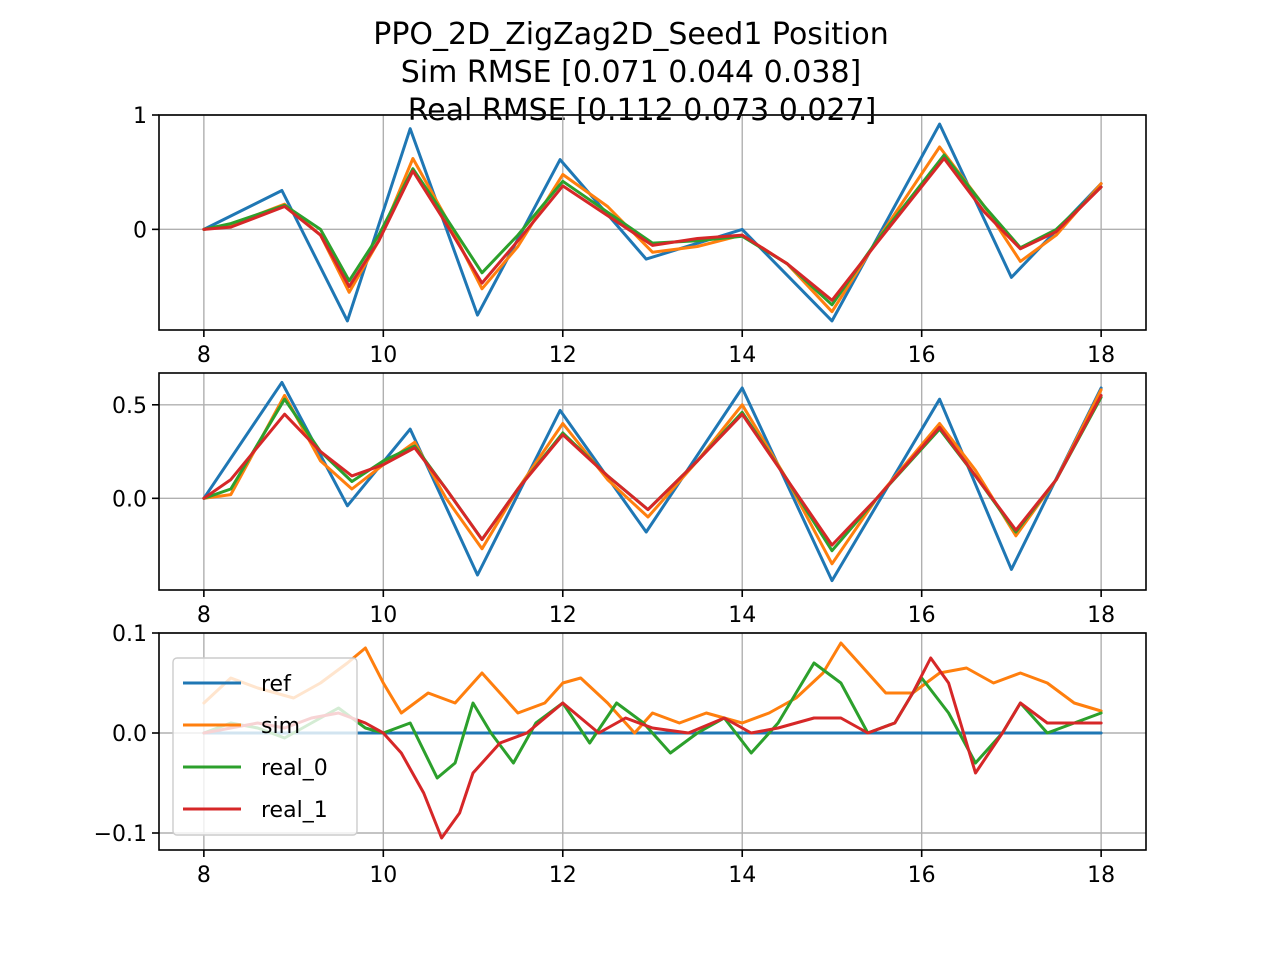 The width and height of the screenshot is (1273, 955). What do you see at coordinates (280, 726) in the screenshot?
I see `legend-label-sim: sim` at bounding box center [280, 726].